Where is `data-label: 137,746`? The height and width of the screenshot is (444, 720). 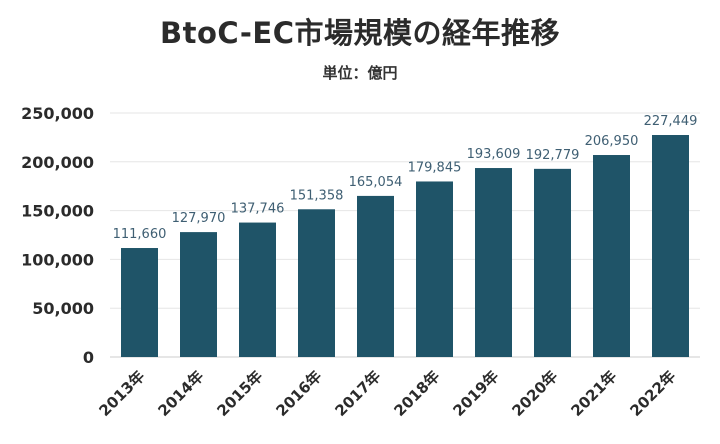 data-label: 137,746 is located at coordinates (258, 209).